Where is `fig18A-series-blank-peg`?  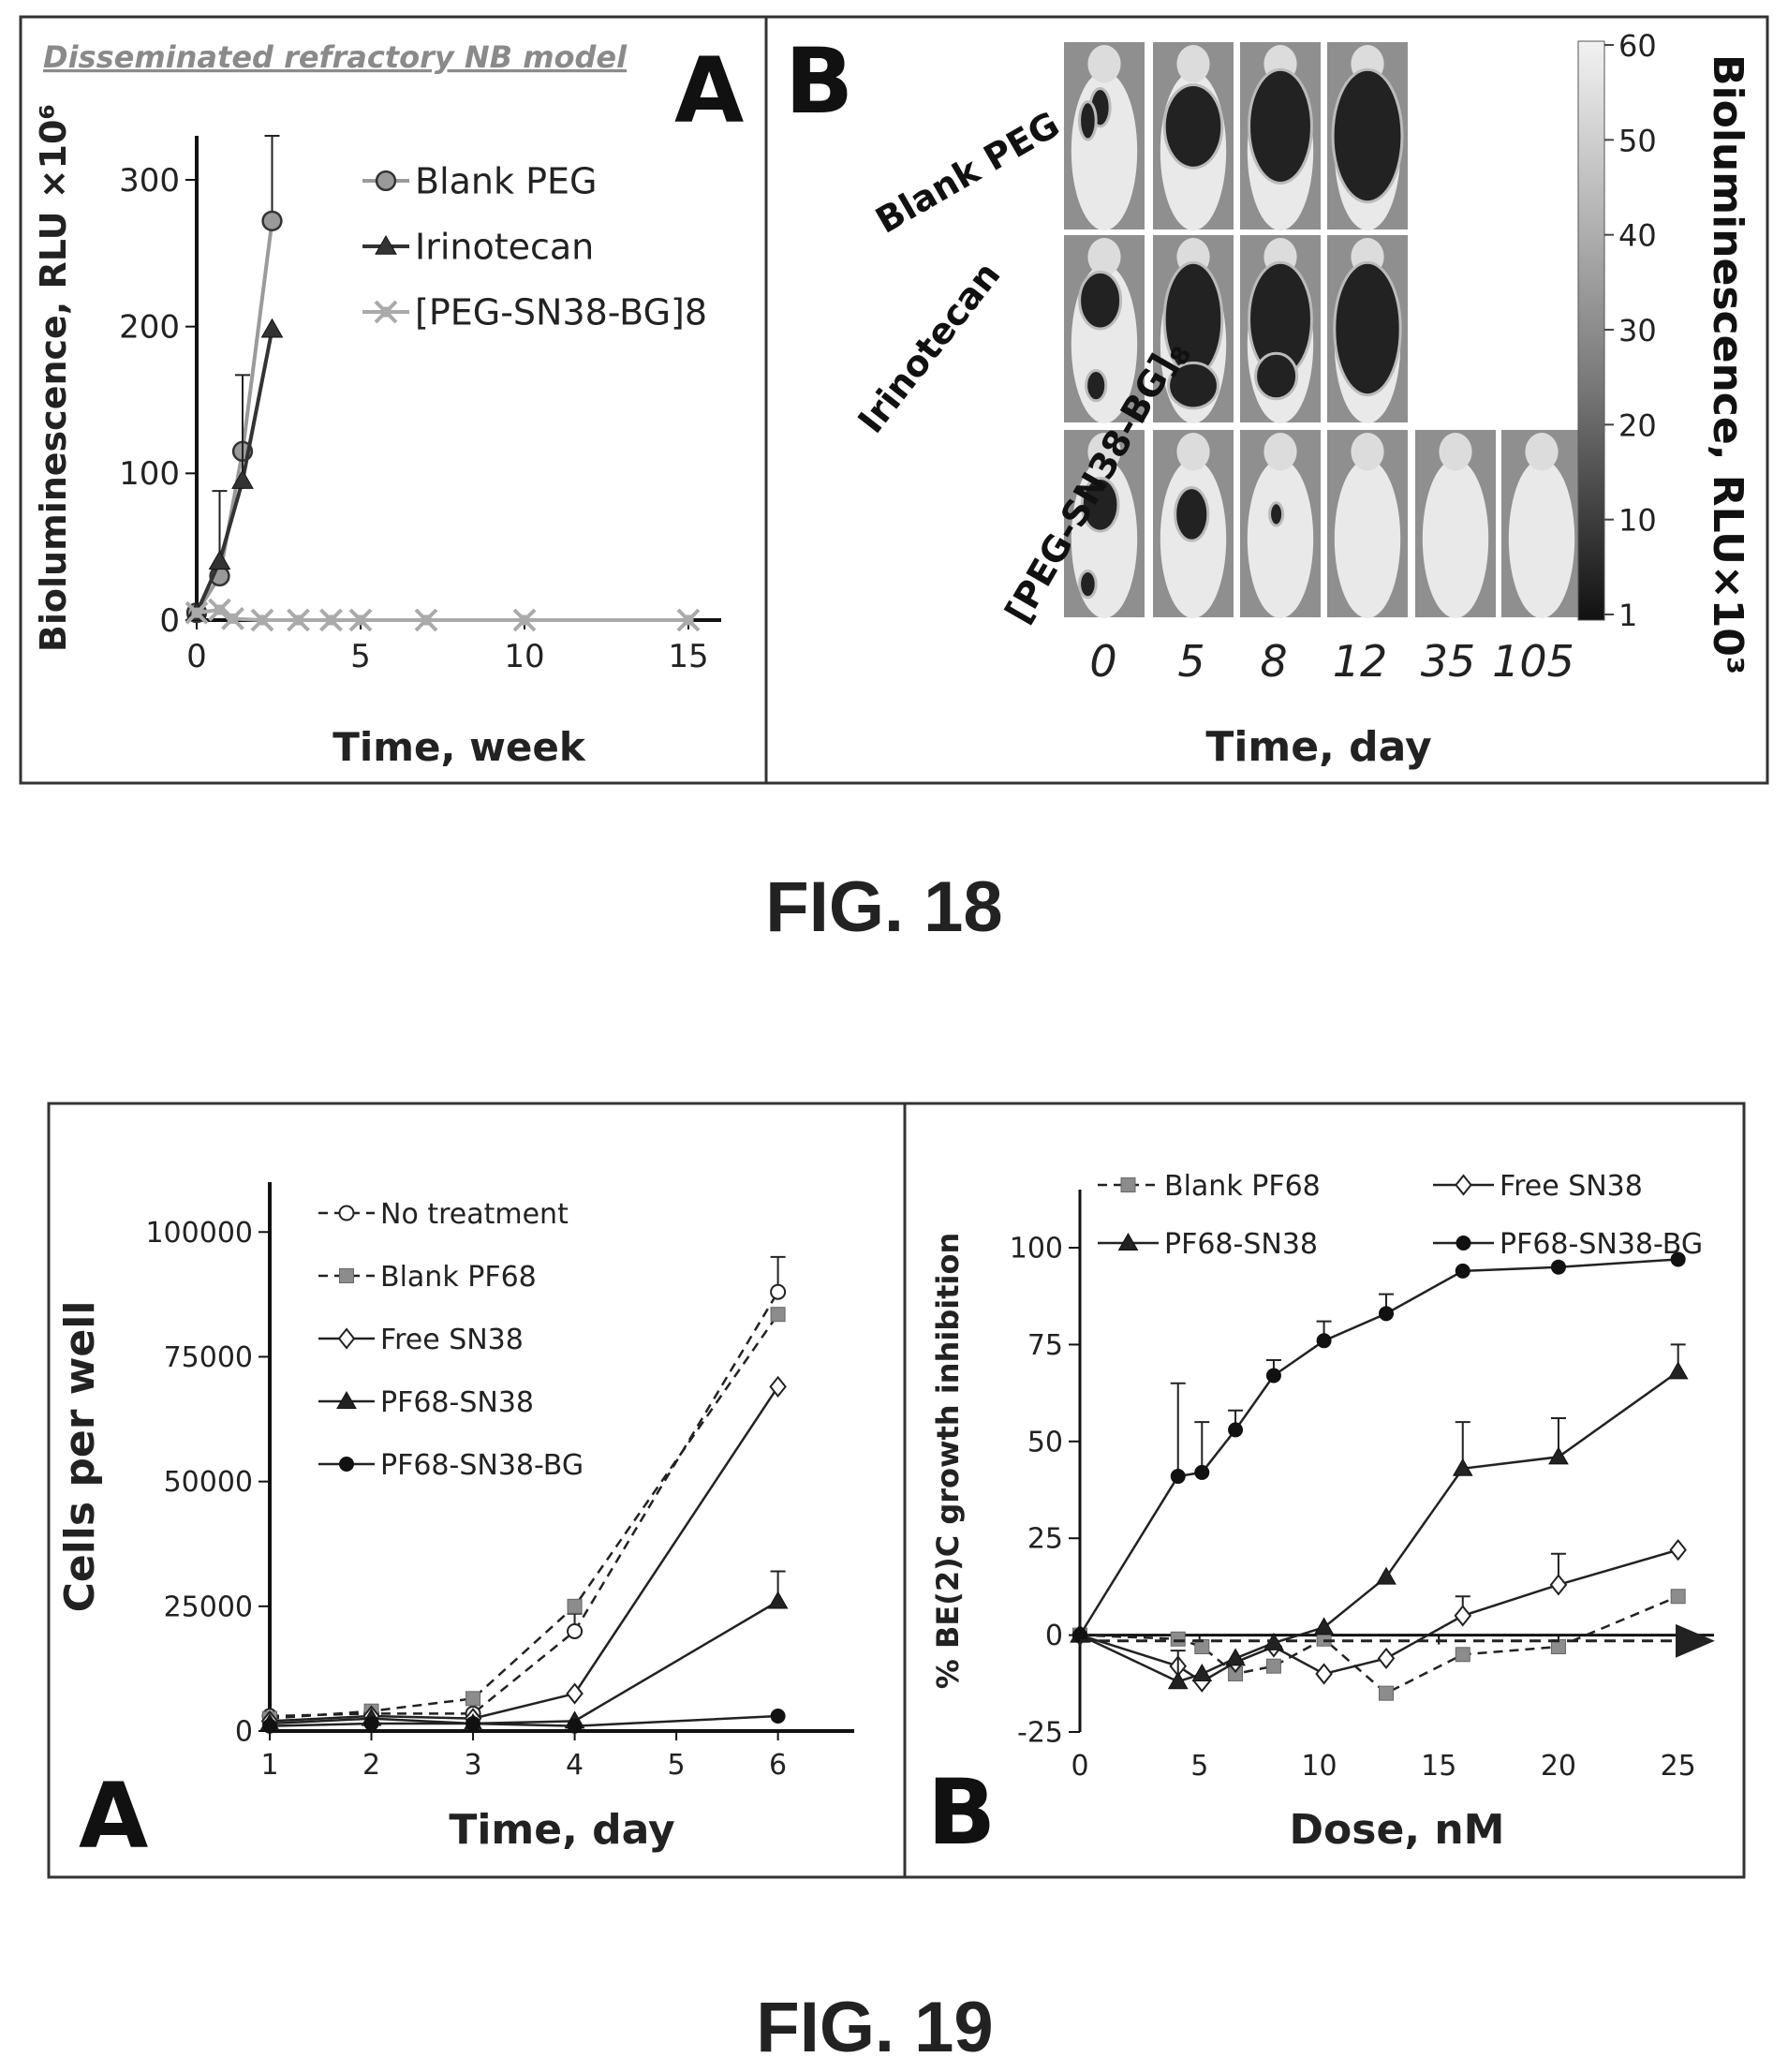
fig18A-series-blank-peg is located at coordinates (234, 379).